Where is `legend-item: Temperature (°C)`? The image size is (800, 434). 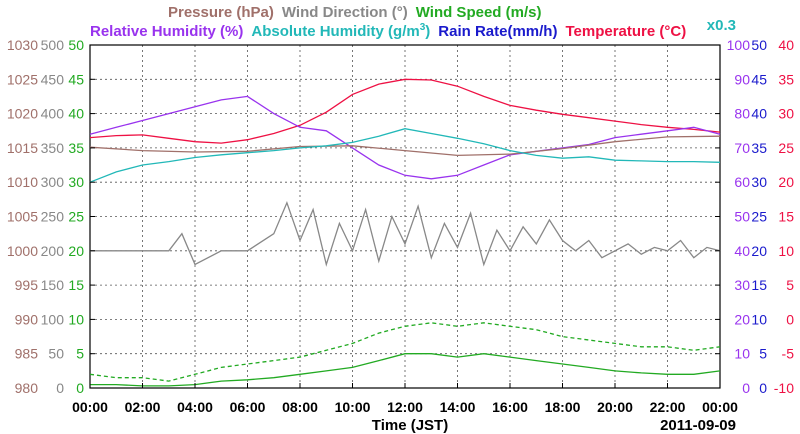
legend-item: Temperature (°C) is located at coordinates (625, 31).